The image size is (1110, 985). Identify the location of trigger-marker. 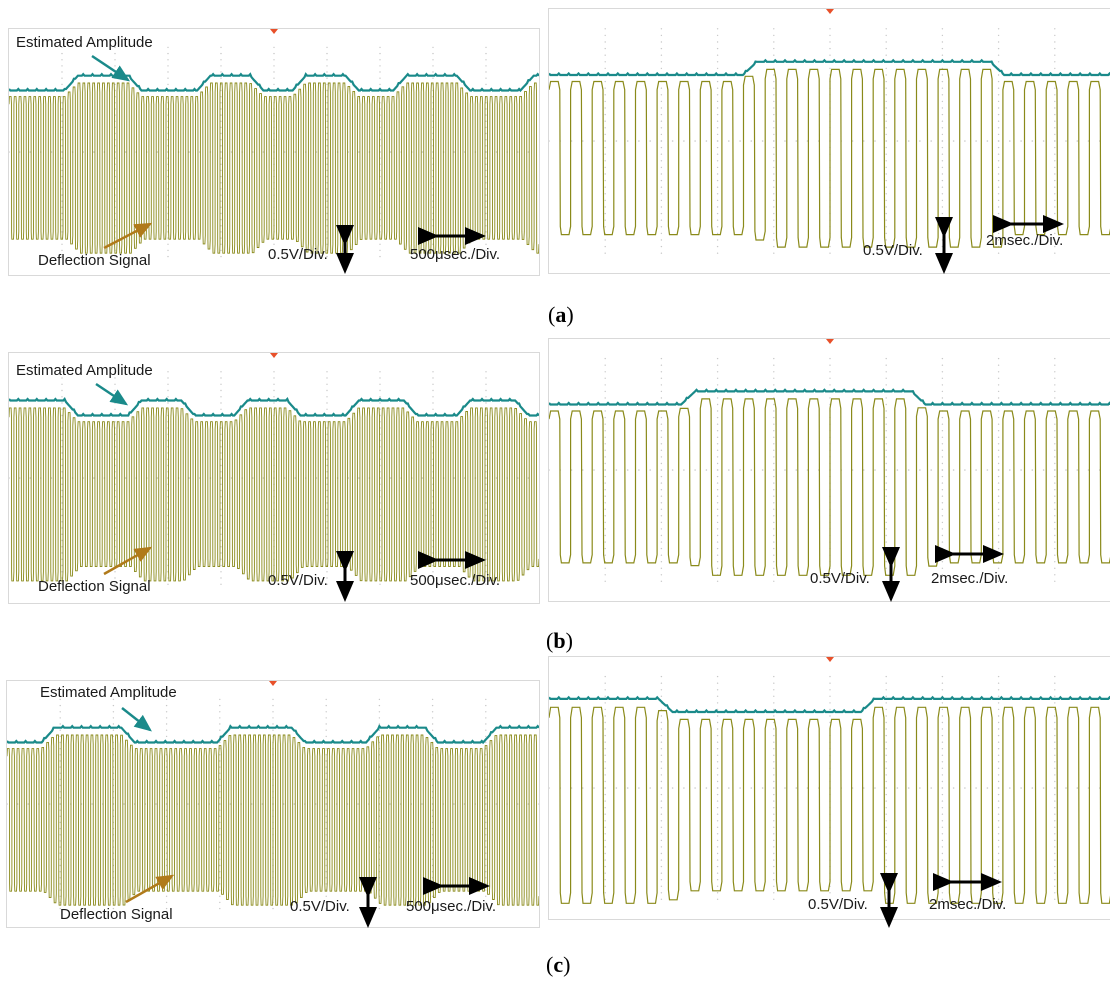
(273, 683).